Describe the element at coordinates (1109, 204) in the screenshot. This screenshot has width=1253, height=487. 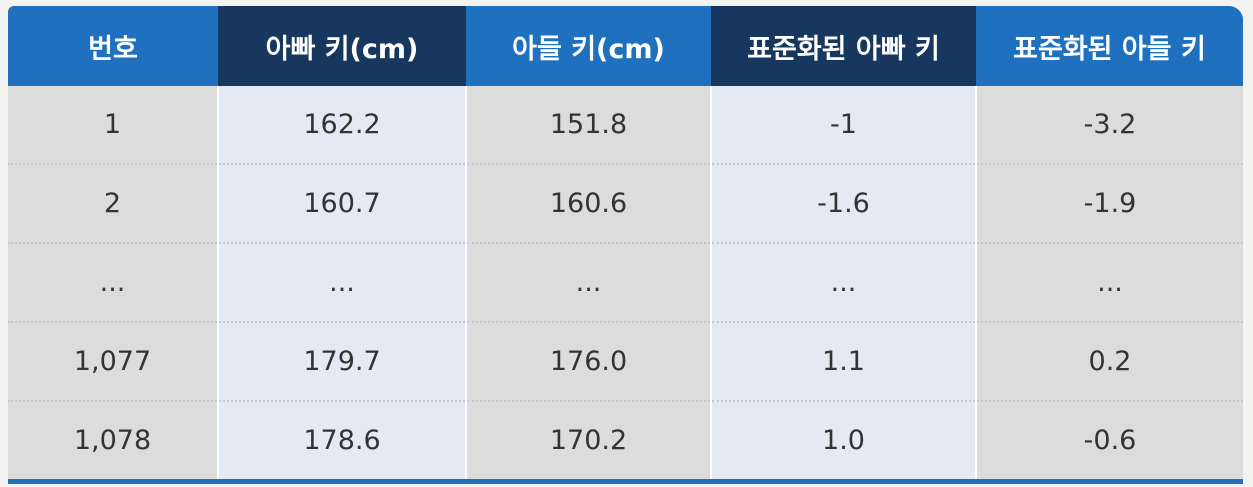
I see `cell-standardized-son-height: -1.9` at that location.